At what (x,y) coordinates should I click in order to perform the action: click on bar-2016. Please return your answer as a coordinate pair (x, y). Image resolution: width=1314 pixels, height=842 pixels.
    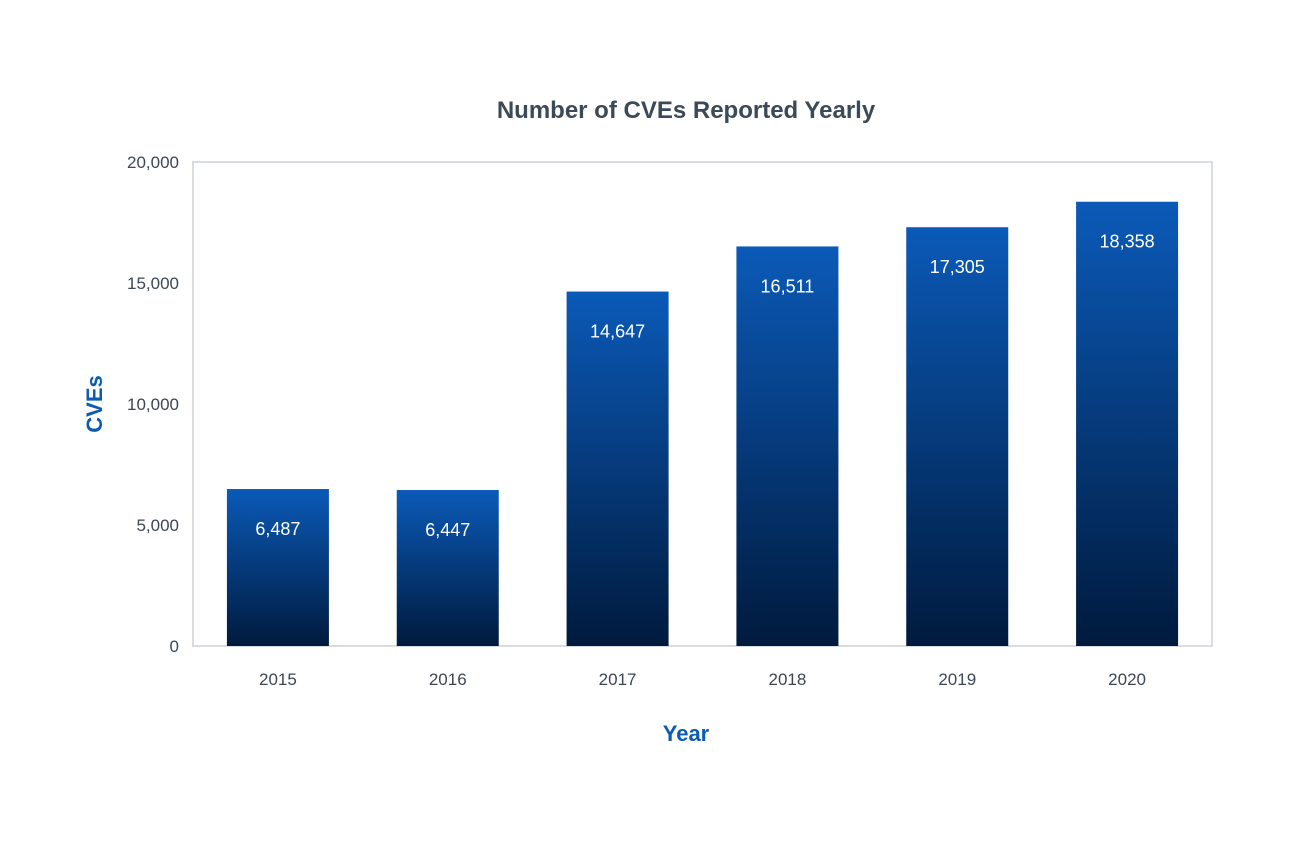
    Looking at the image, I should click on (447, 567).